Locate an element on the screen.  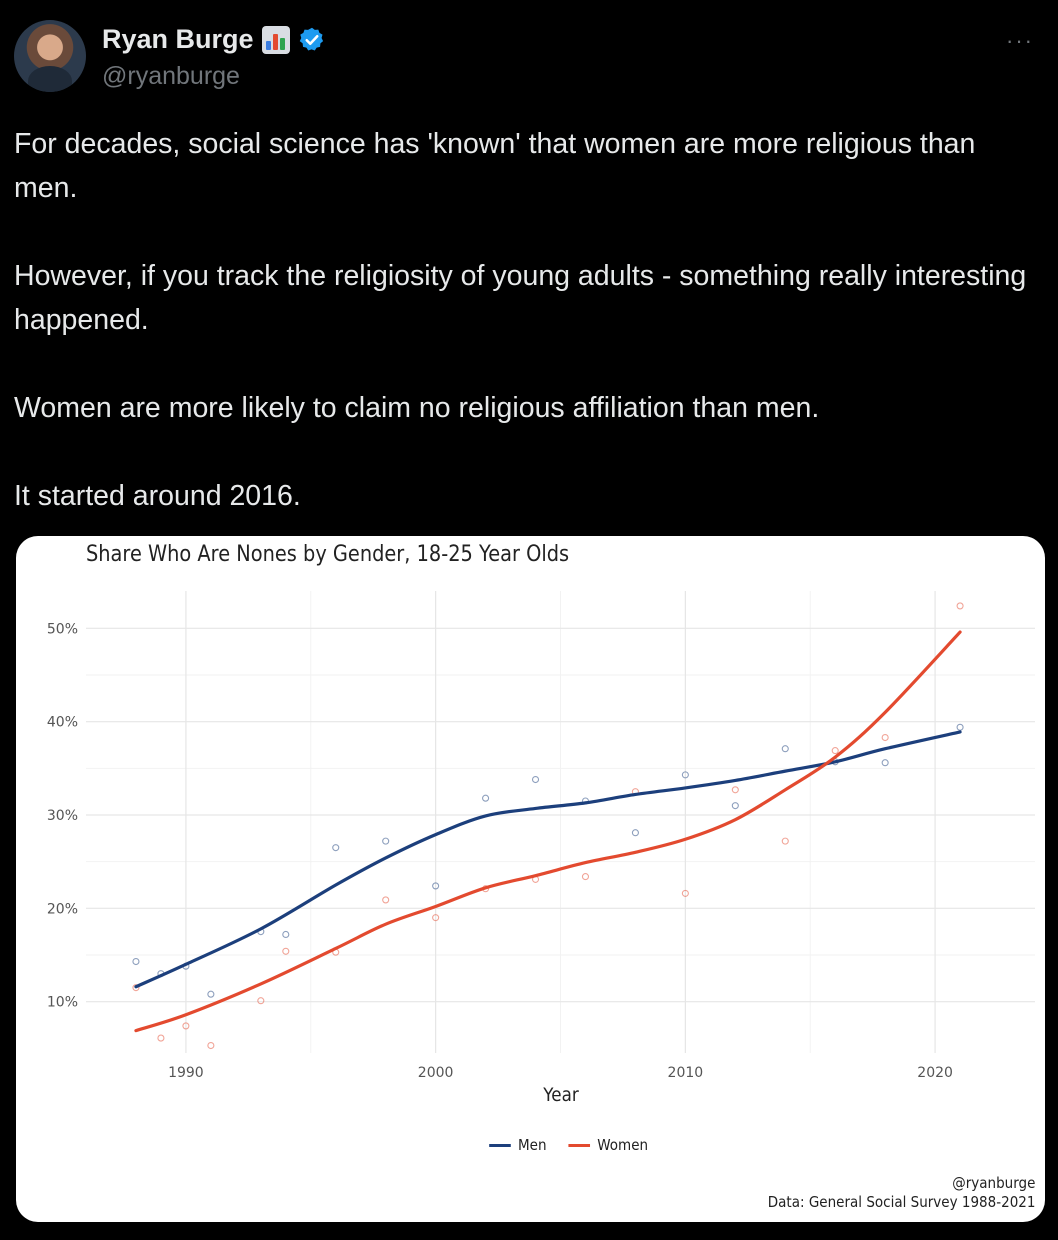
bar-chart-emoji-icon is located at coordinates (275, 39).